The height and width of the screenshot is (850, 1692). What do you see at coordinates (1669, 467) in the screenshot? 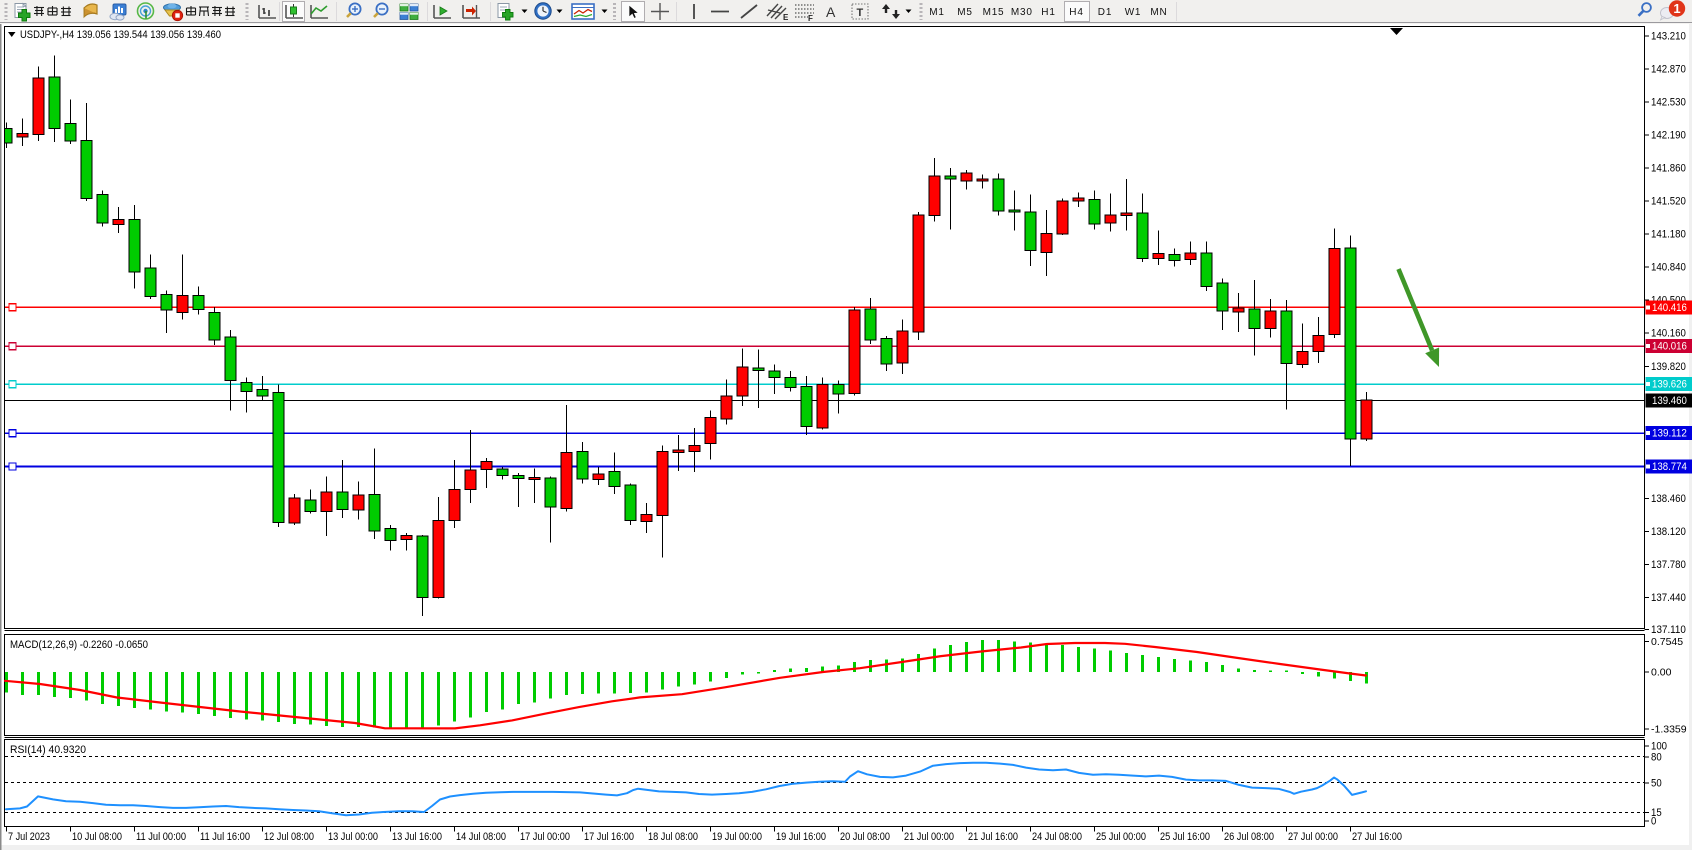
I see `svg-text: 138.774` at bounding box center [1669, 467].